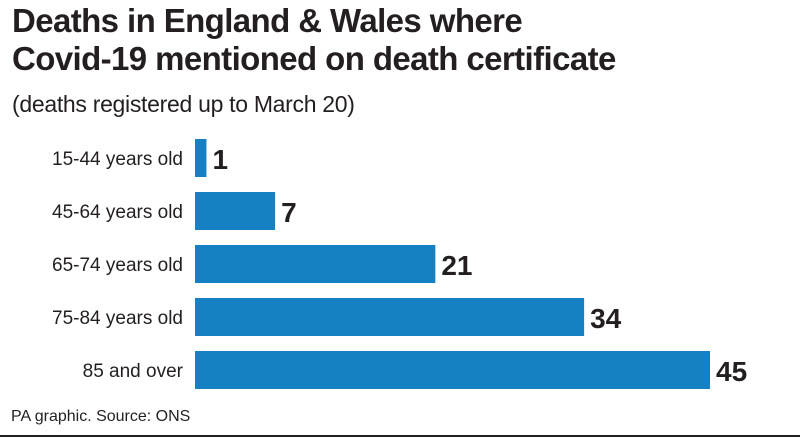 The width and height of the screenshot is (800, 439). I want to click on category-label-45-64-years-old: 45-64 years old, so click(117, 212).